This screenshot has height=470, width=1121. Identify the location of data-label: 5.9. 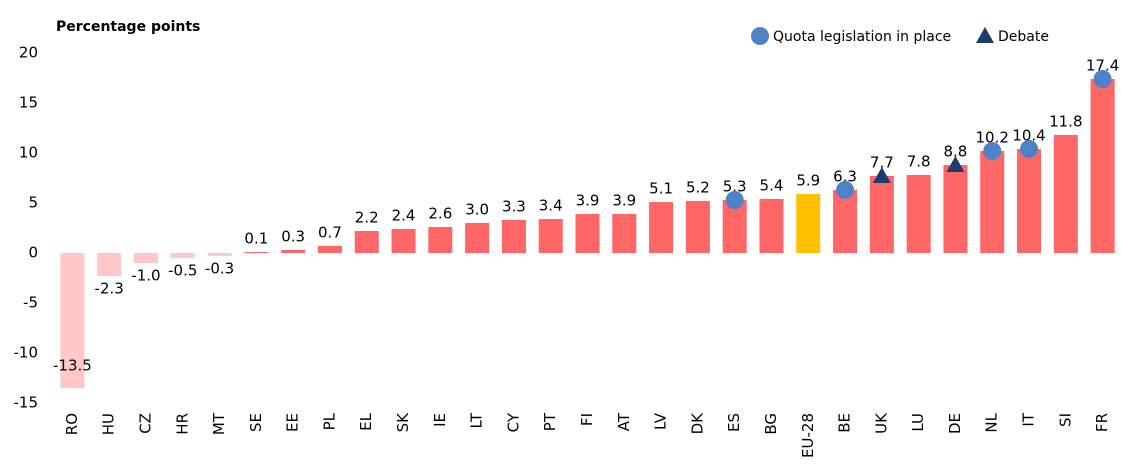
(808, 181).